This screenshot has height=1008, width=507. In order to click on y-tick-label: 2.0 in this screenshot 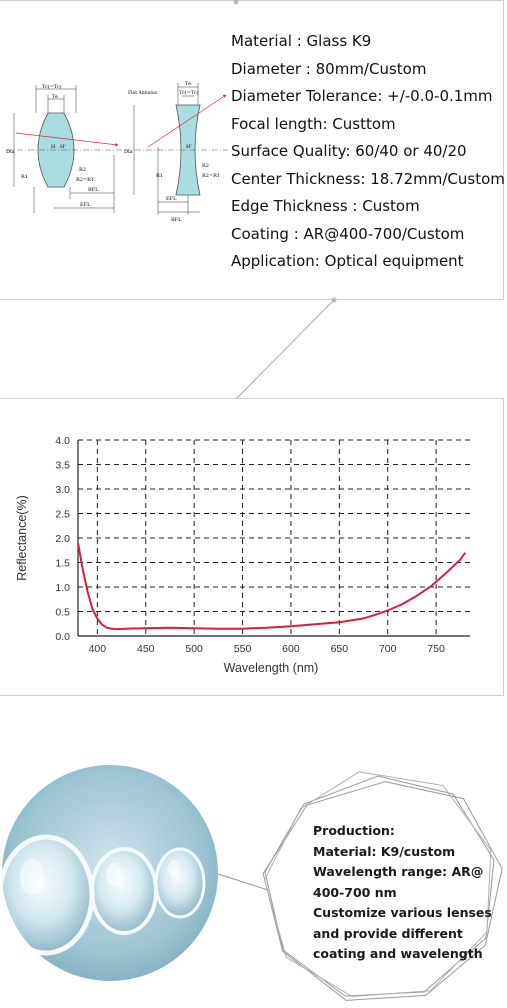, I will do `click(62, 539)`.